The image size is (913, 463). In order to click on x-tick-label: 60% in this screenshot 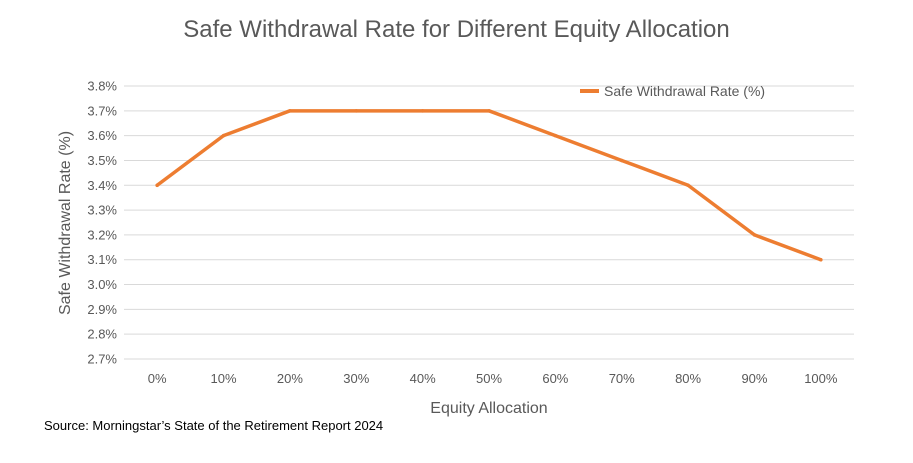, I will do `click(555, 378)`.